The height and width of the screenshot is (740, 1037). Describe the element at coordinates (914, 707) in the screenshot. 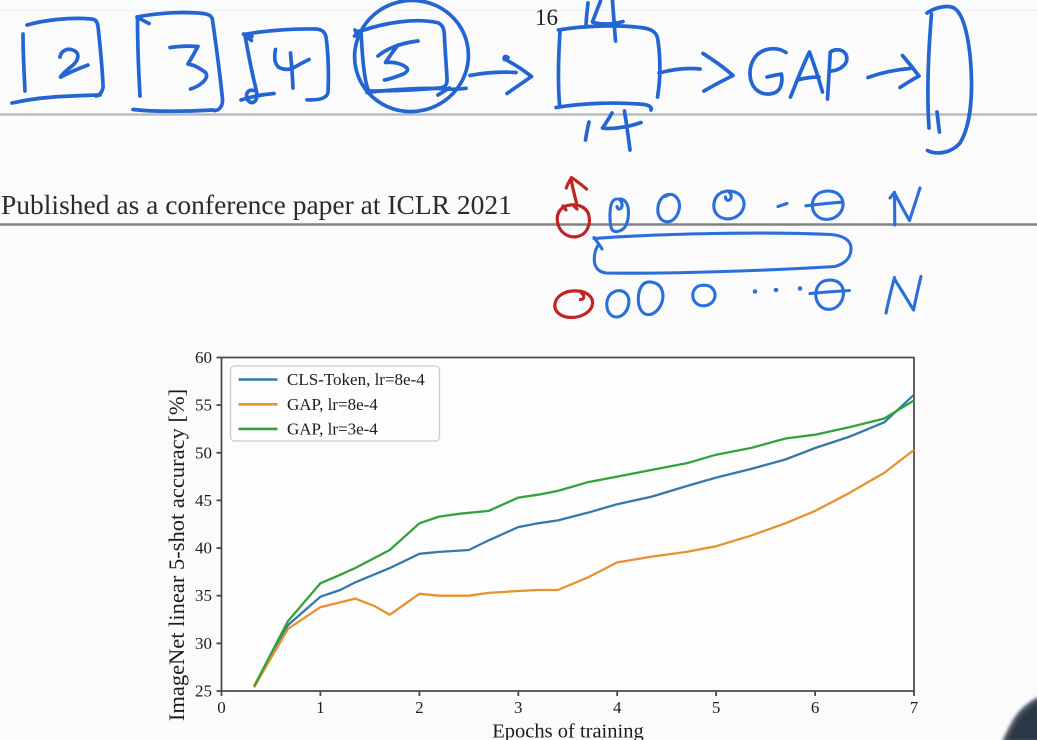

I see `svg-text: 7` at that location.